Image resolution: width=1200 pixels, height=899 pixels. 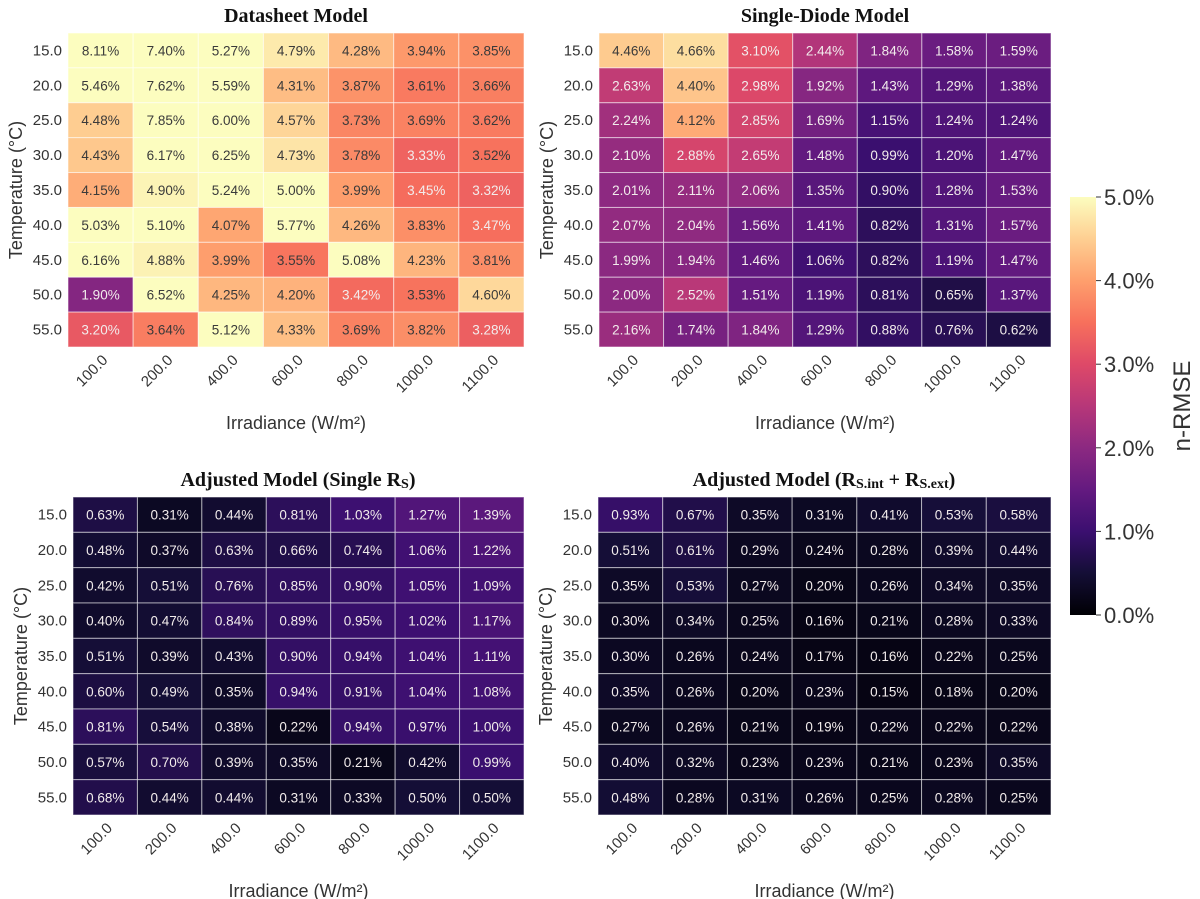 What do you see at coordinates (363, 727) in the screenshot?
I see `cell-label: 0.94%` at bounding box center [363, 727].